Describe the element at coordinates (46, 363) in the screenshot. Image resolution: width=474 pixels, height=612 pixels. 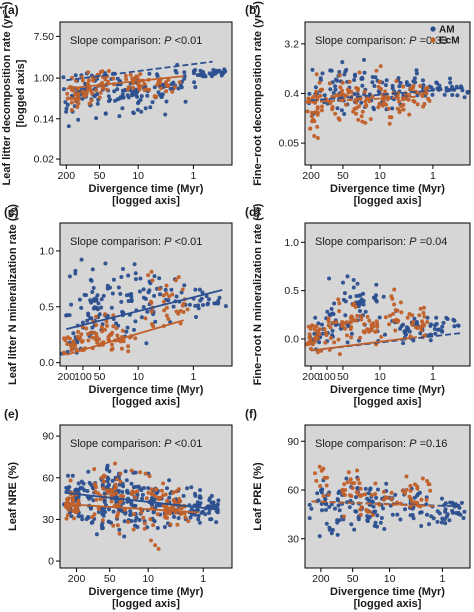
I see `y-tick-label: 0.0` at that location.